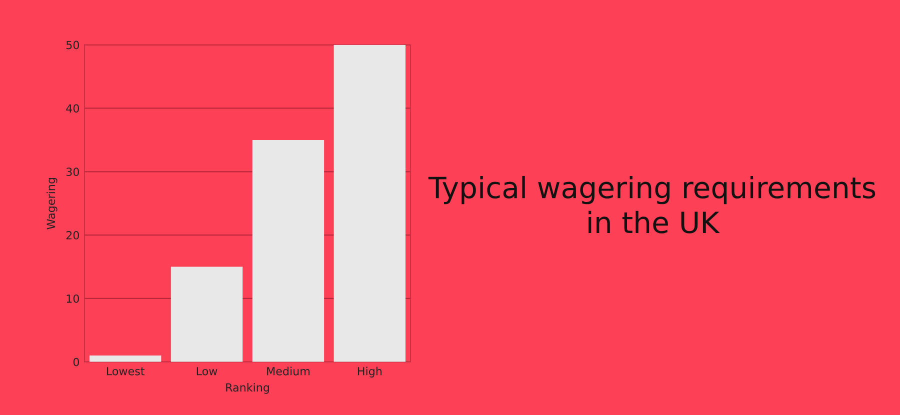  What do you see at coordinates (72, 108) in the screenshot?
I see `y-tick-label: 40` at bounding box center [72, 108].